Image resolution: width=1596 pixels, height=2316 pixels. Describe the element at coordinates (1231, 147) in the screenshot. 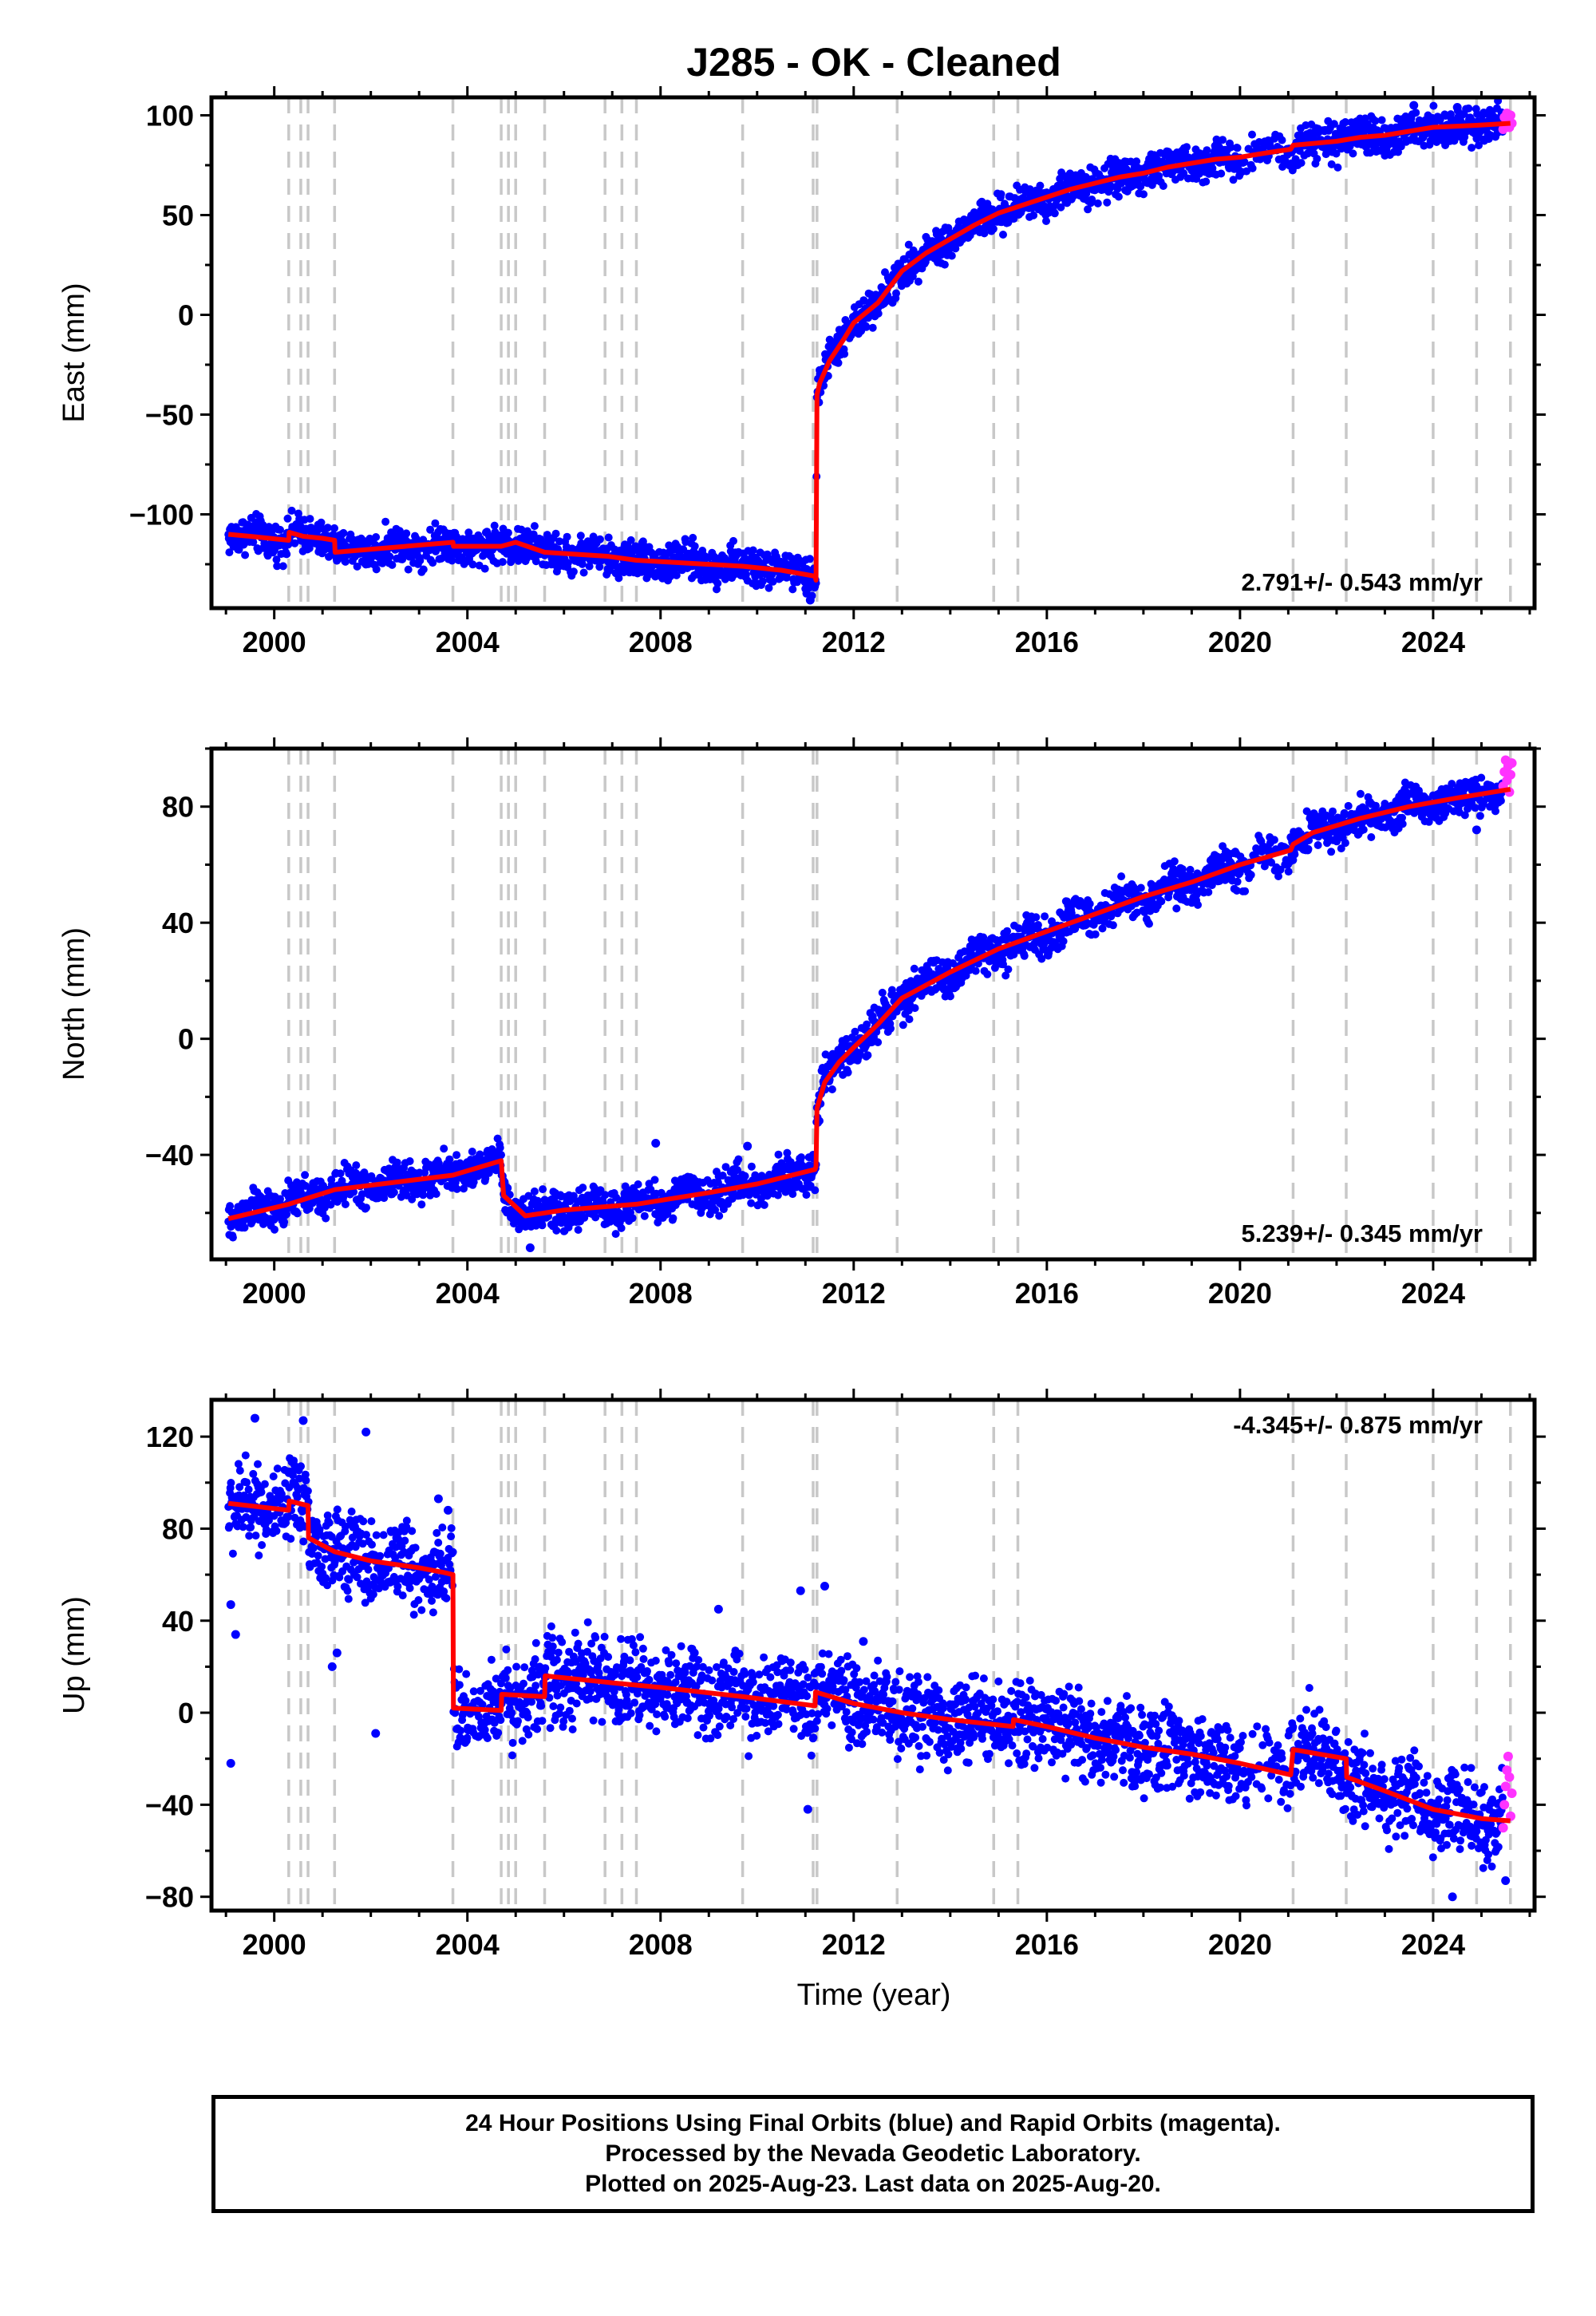

I see `east-final-point-1977` at that location.